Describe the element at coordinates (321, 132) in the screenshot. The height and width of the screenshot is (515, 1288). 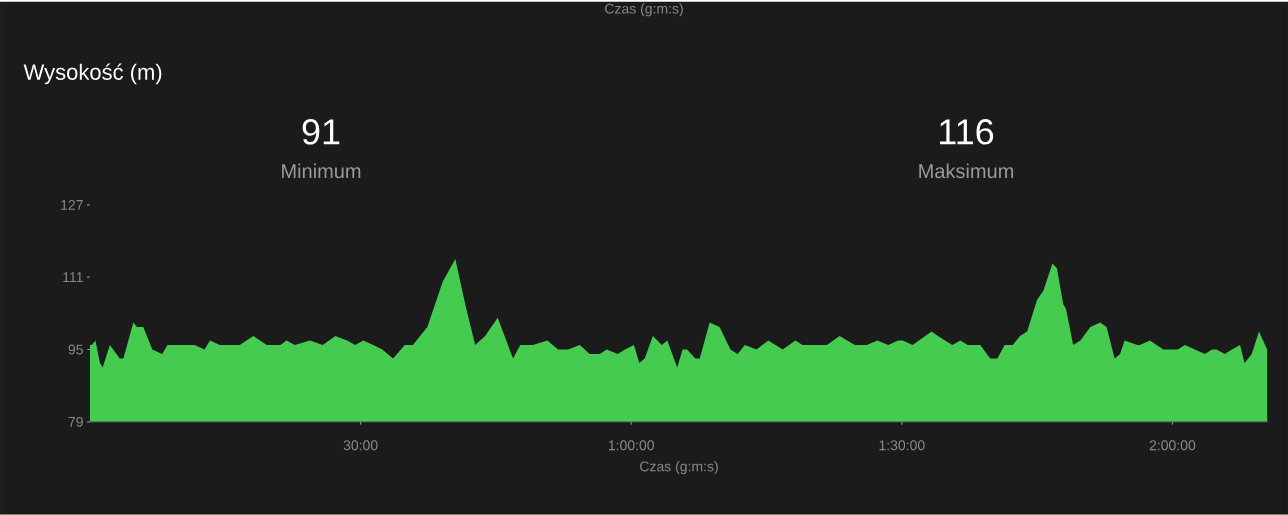
I see `text: 91` at that location.